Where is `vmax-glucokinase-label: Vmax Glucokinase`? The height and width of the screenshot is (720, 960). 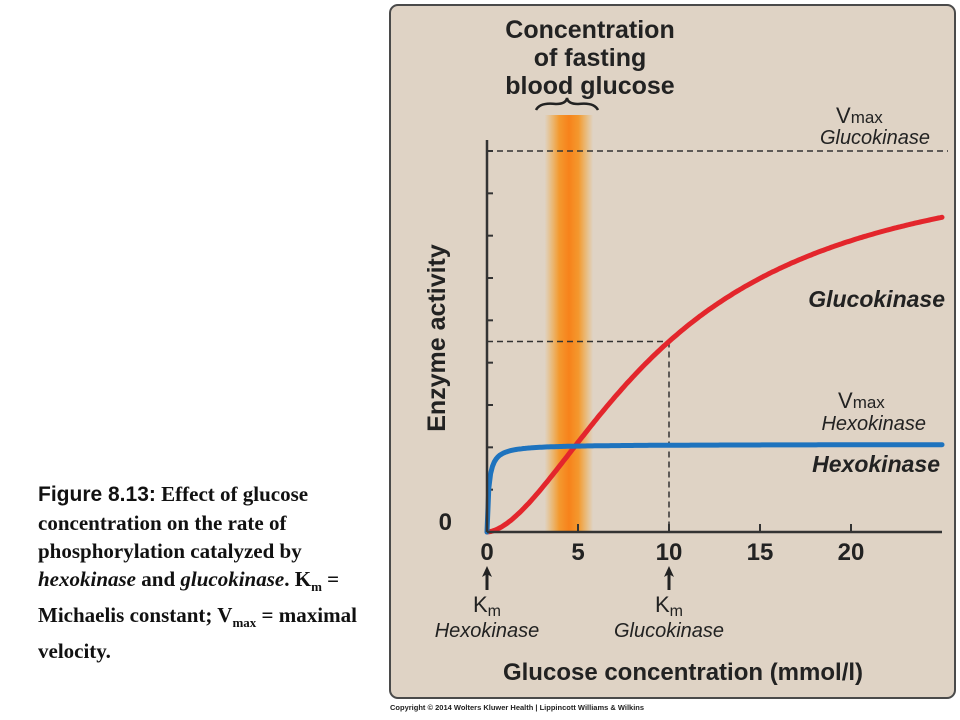
vmax-glucokinase-label: Vmax Glucokinase is located at coordinates (875, 126).